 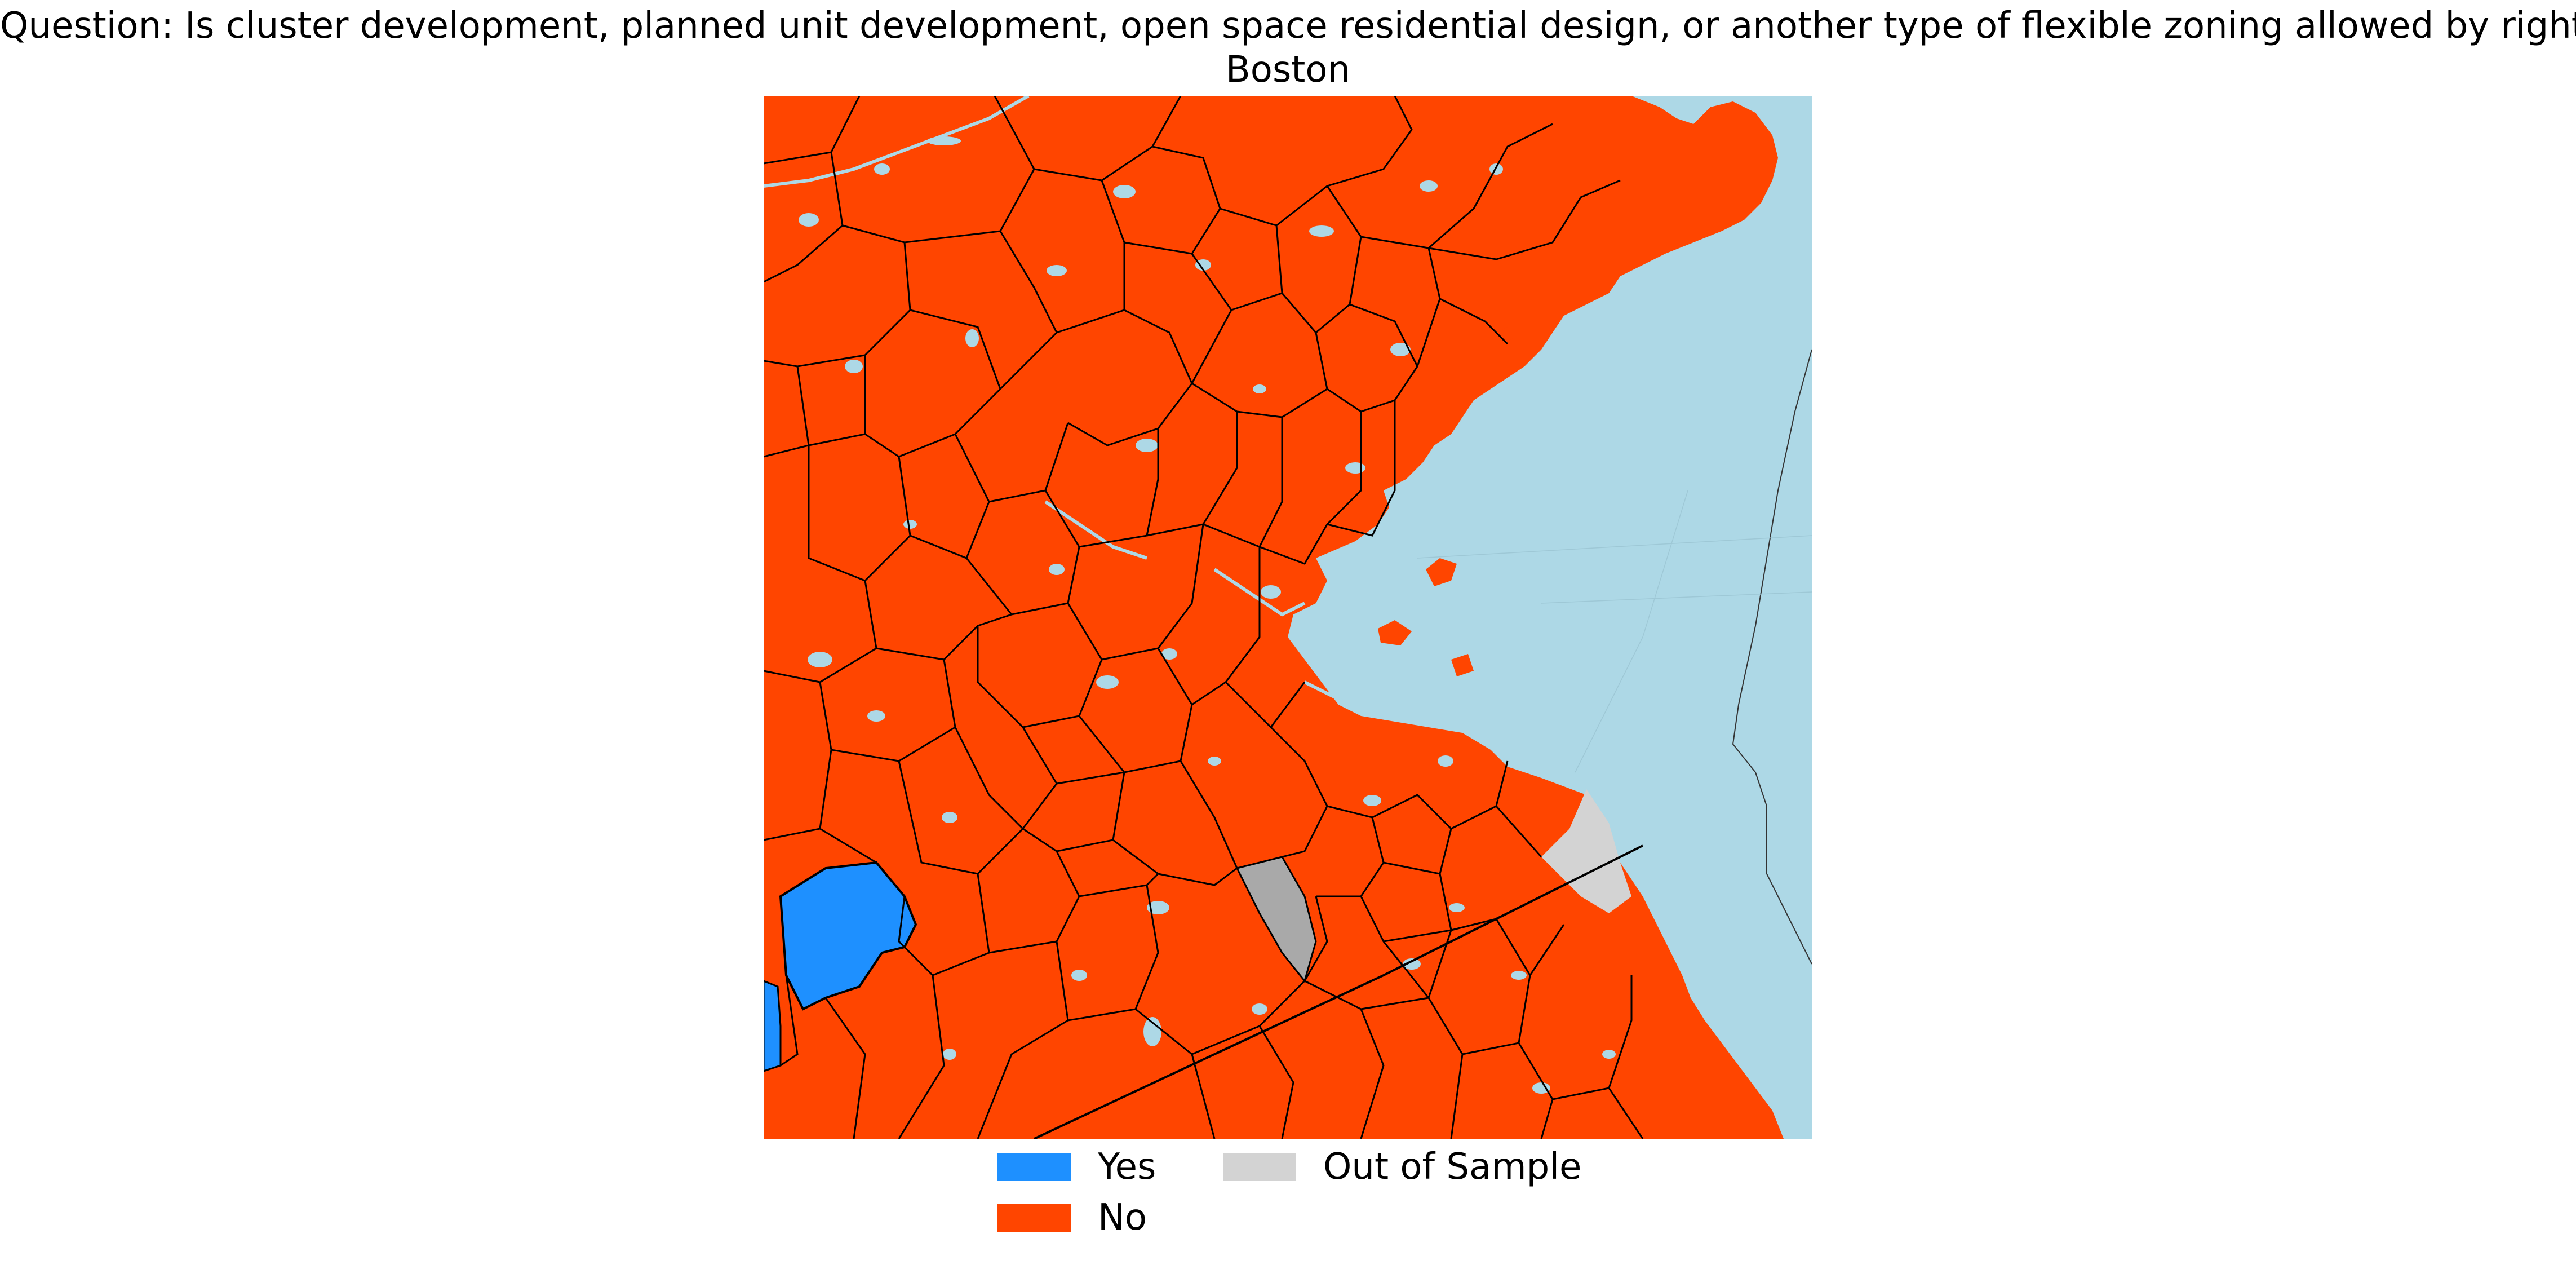 I want to click on county-boundary, so click(x=1338, y=991).